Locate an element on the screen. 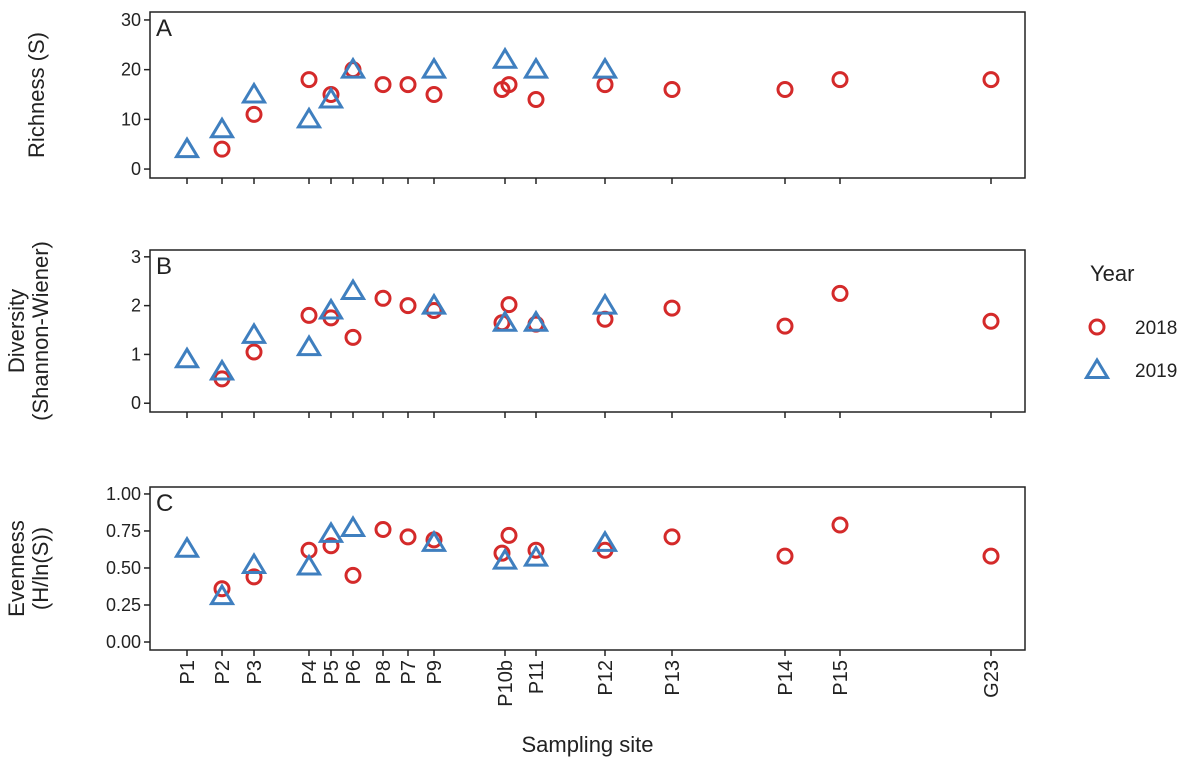 This screenshot has height=759, width=1193. x-tick-label: P1 is located at coordinates (188, 672).